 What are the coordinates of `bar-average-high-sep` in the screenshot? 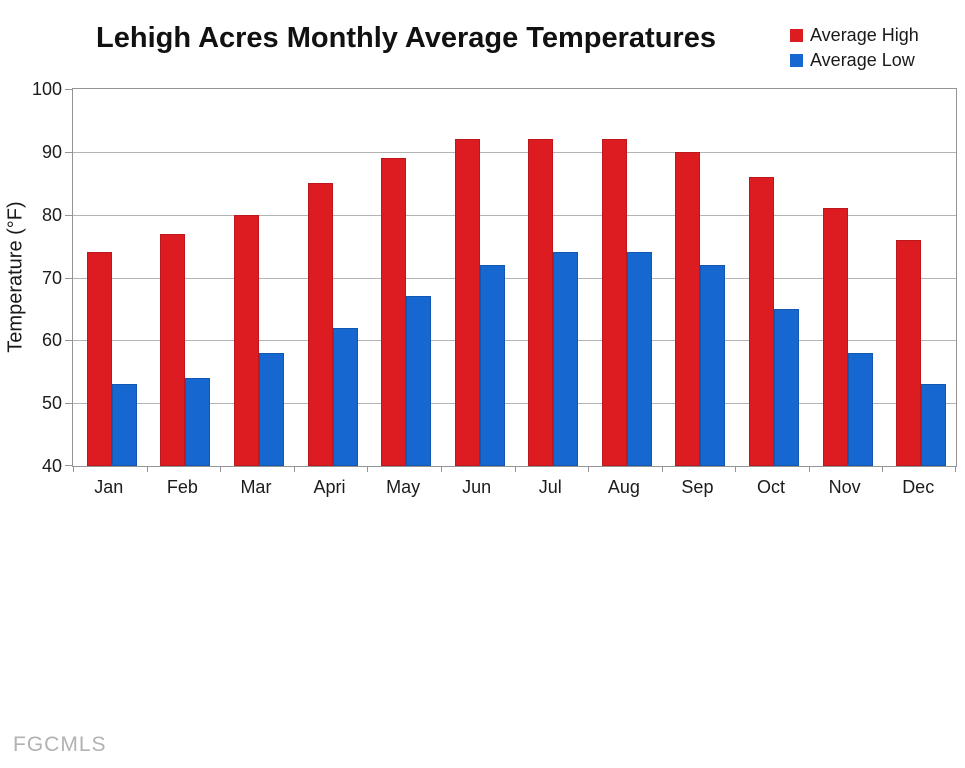 It's located at (688, 308).